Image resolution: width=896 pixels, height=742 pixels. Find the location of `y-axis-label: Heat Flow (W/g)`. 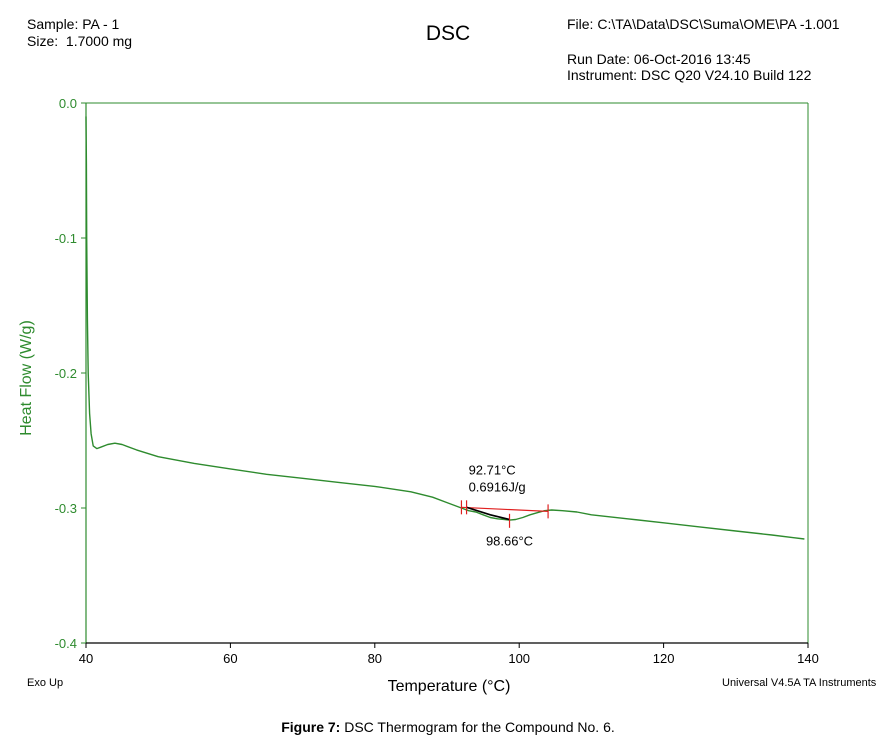

y-axis-label: Heat Flow (W/g) is located at coordinates (26, 378).